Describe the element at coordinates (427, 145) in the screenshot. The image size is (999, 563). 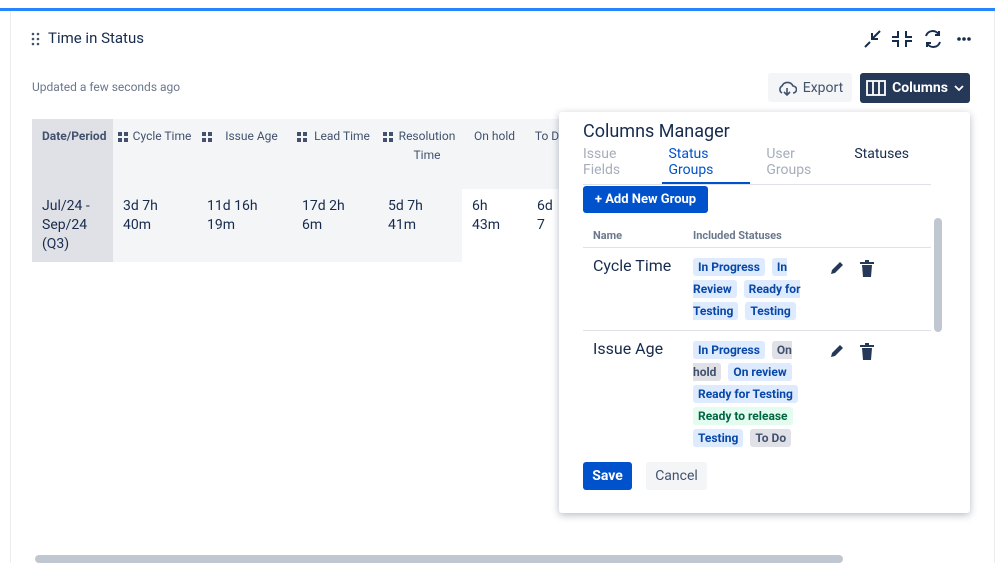
I see `header-text: Resolution Time` at that location.